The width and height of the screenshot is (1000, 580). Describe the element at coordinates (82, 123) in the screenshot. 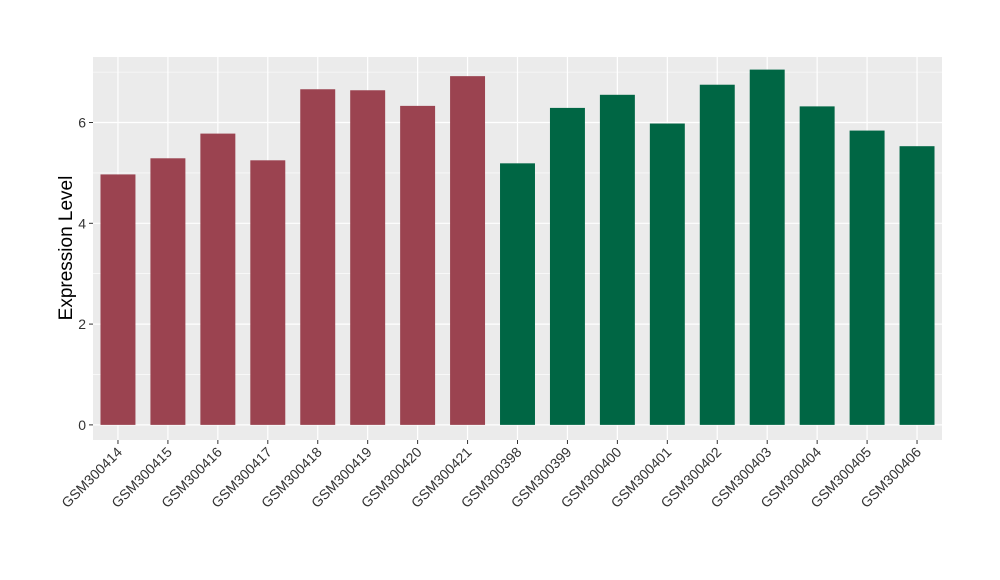

I see `y-tick-label: 6` at that location.